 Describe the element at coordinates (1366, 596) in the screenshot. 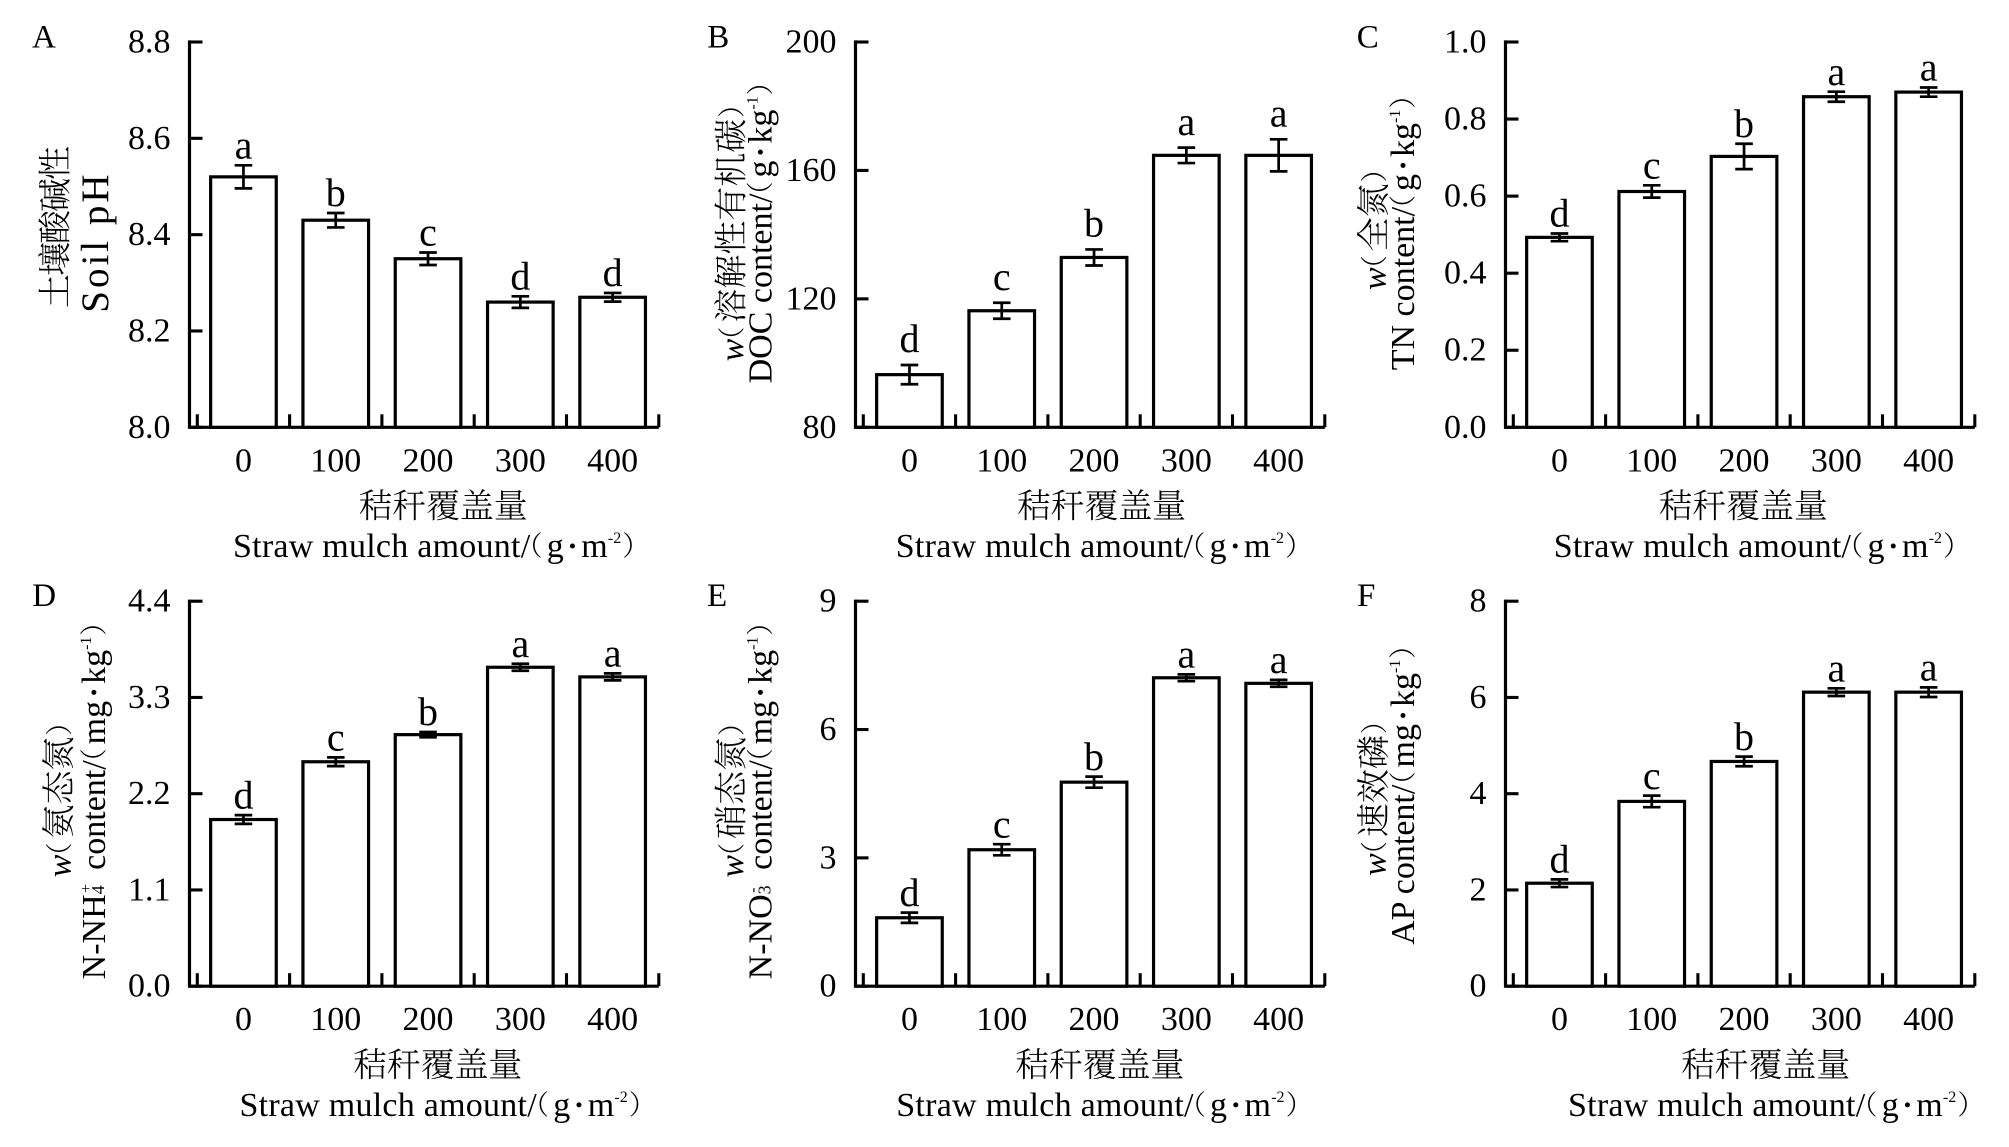

I see `svg-text: F` at that location.